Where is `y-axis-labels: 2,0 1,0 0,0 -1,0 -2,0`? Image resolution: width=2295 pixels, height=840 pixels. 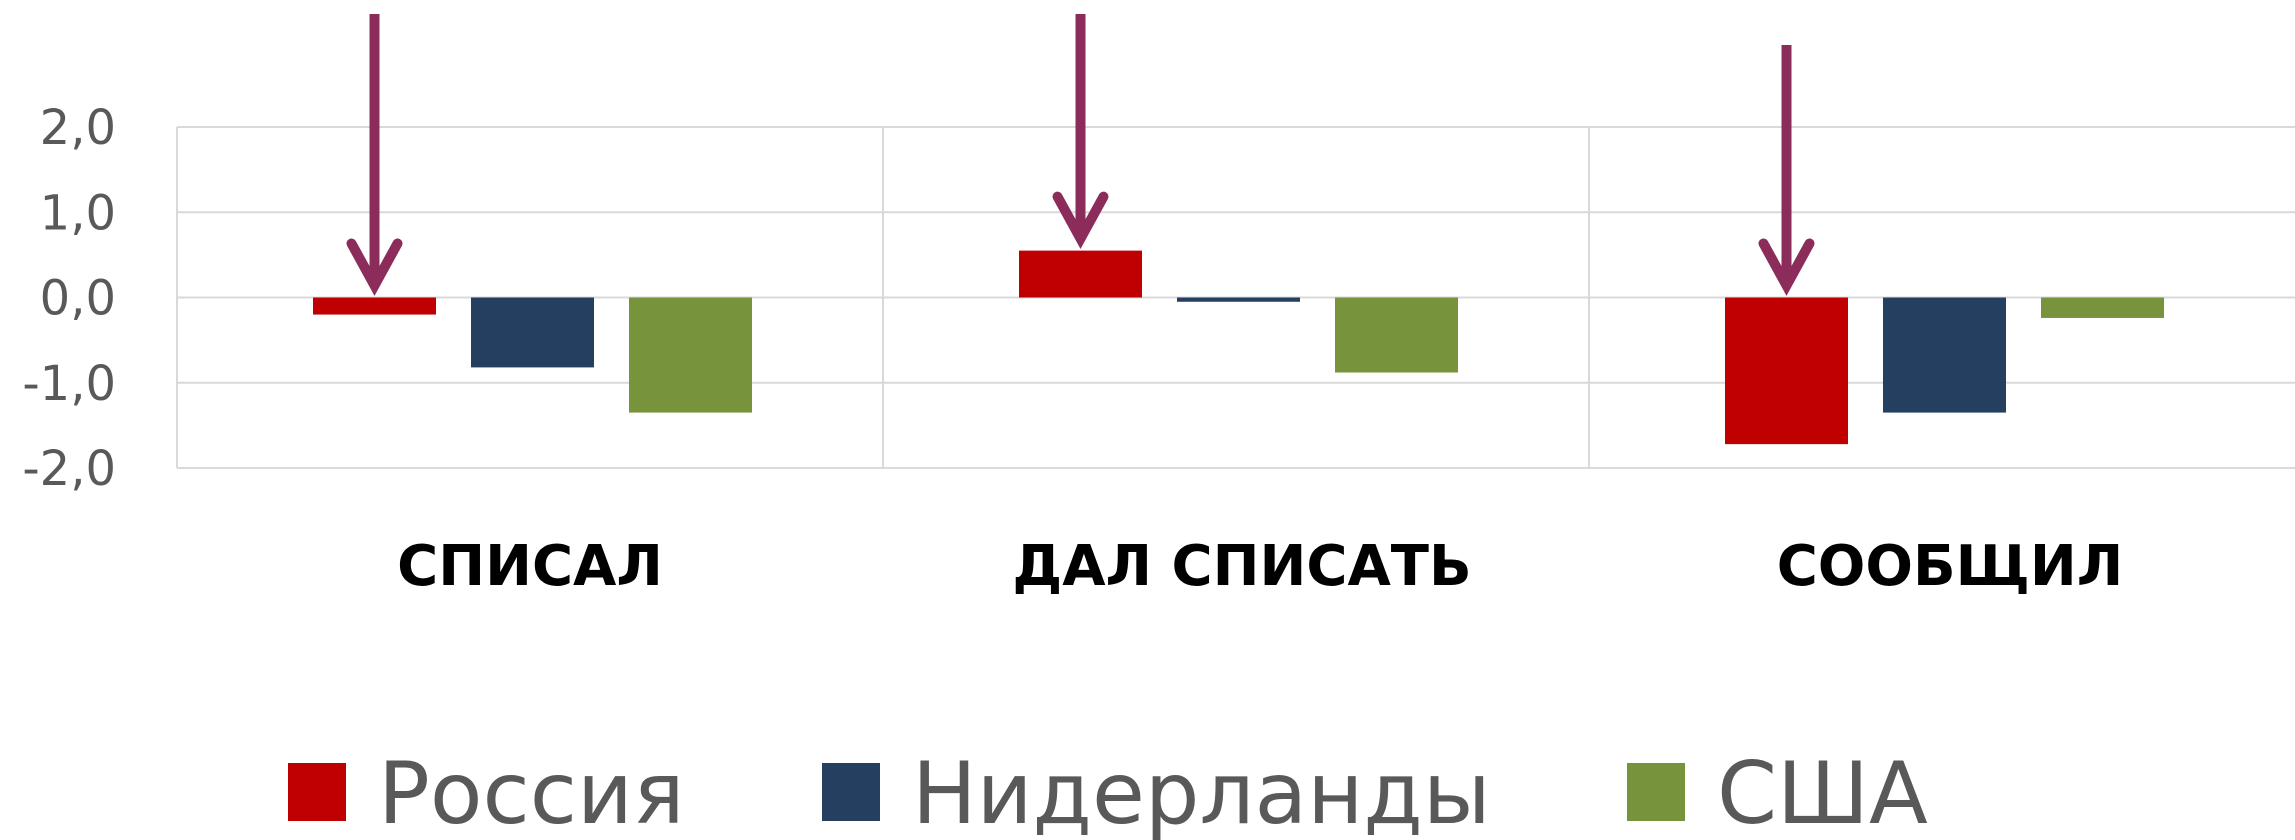 y-axis-labels: 2,0 1,0 0,0 -1,0 -2,0 is located at coordinates (69, 298).